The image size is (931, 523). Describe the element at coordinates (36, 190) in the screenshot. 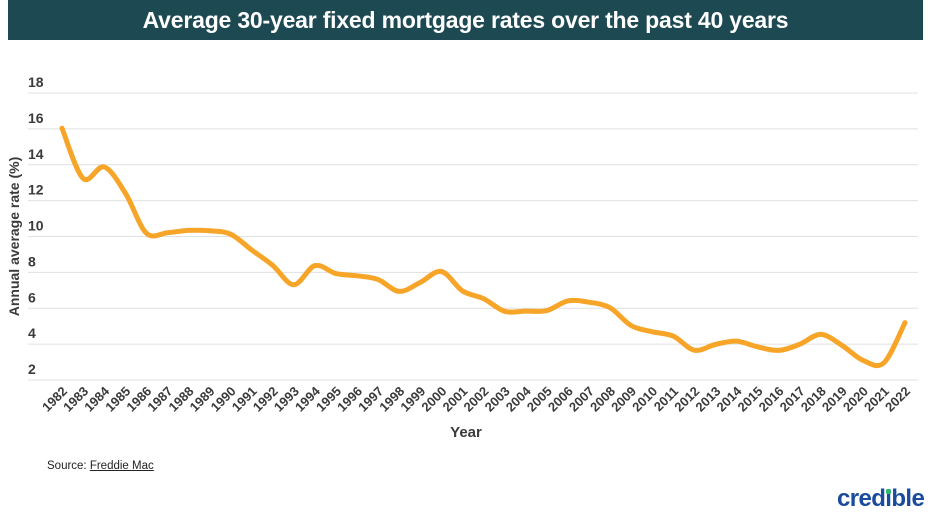

I see `y-tick-label-12: 12` at that location.